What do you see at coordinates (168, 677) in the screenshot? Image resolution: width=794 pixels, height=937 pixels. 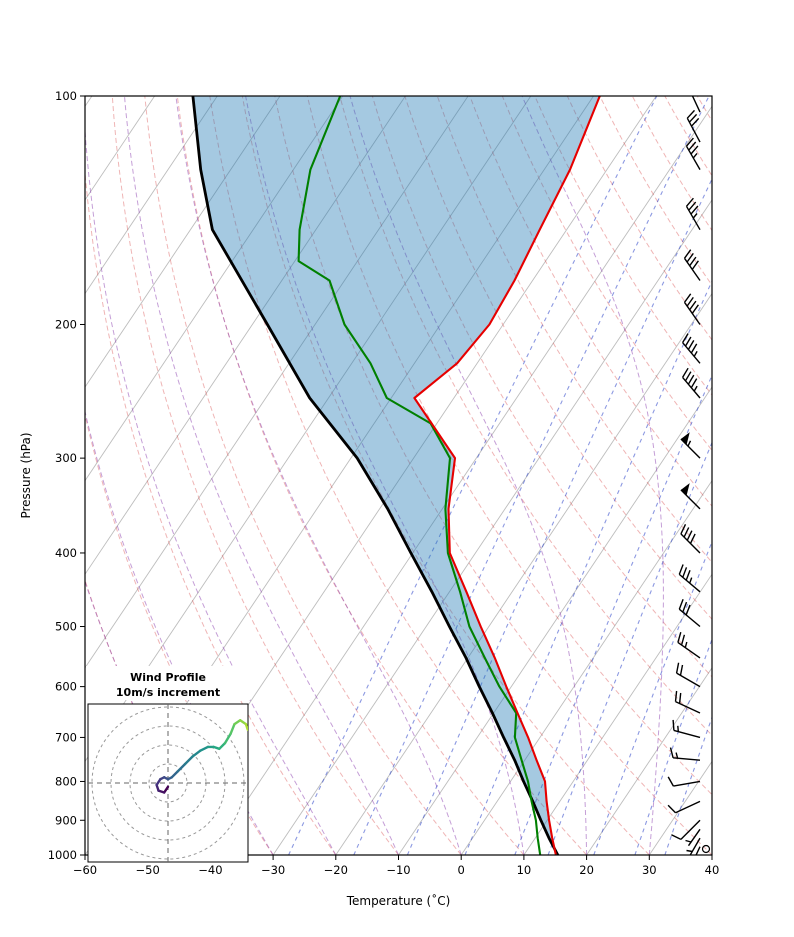 I see `hodograph-title: Wind Profile` at bounding box center [168, 677].